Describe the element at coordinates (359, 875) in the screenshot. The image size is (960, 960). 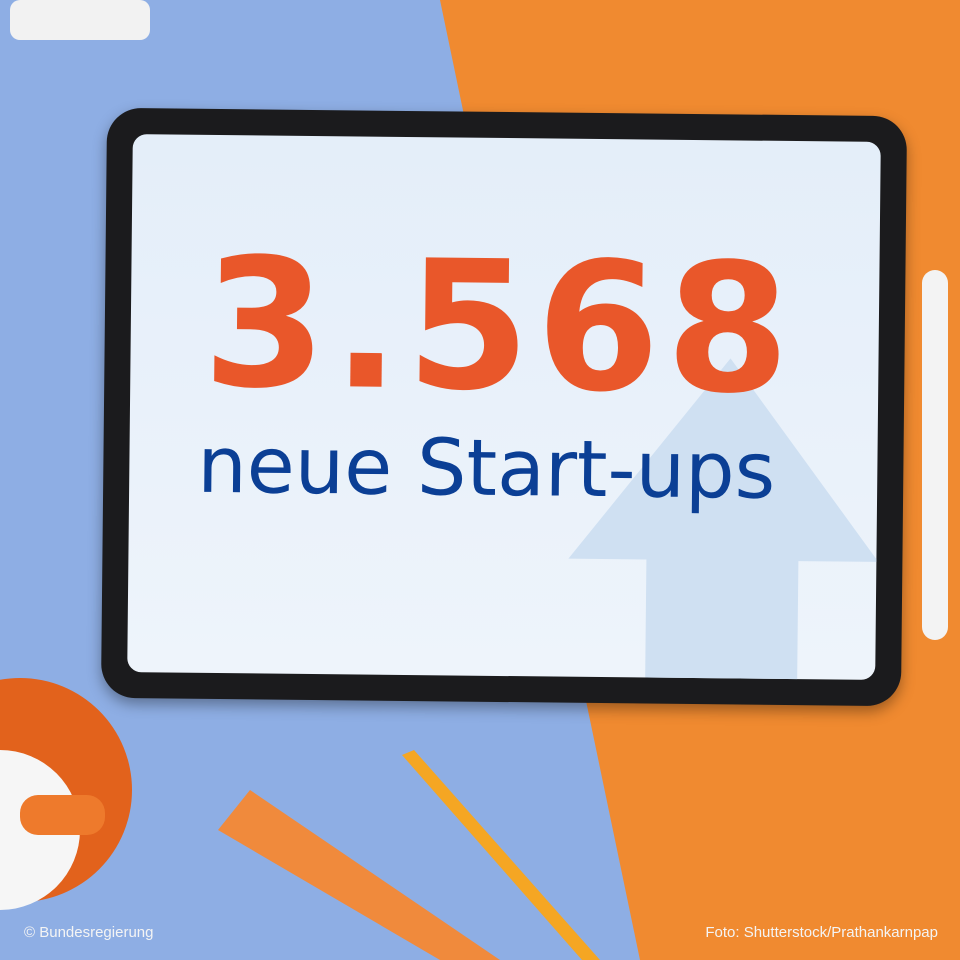
I see `ruler` at that location.